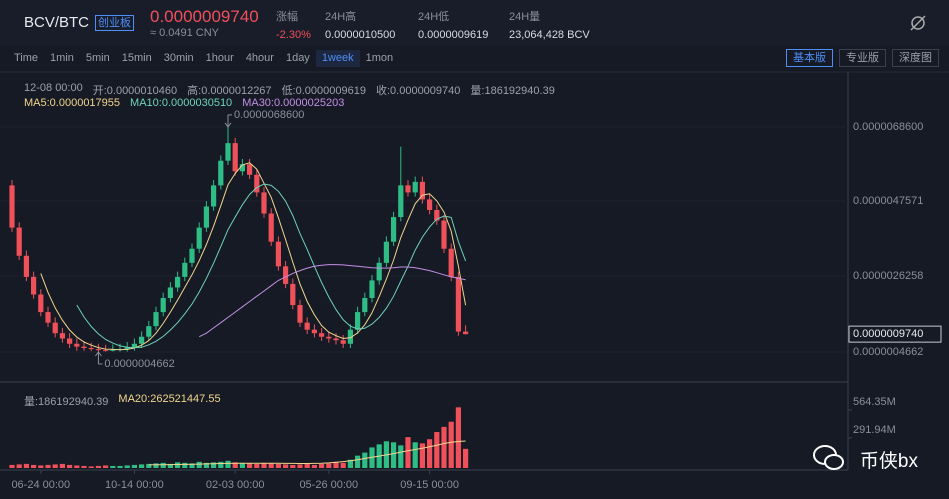 This screenshot has height=499, width=949. I want to click on stat-label: 24H量, so click(525, 17).